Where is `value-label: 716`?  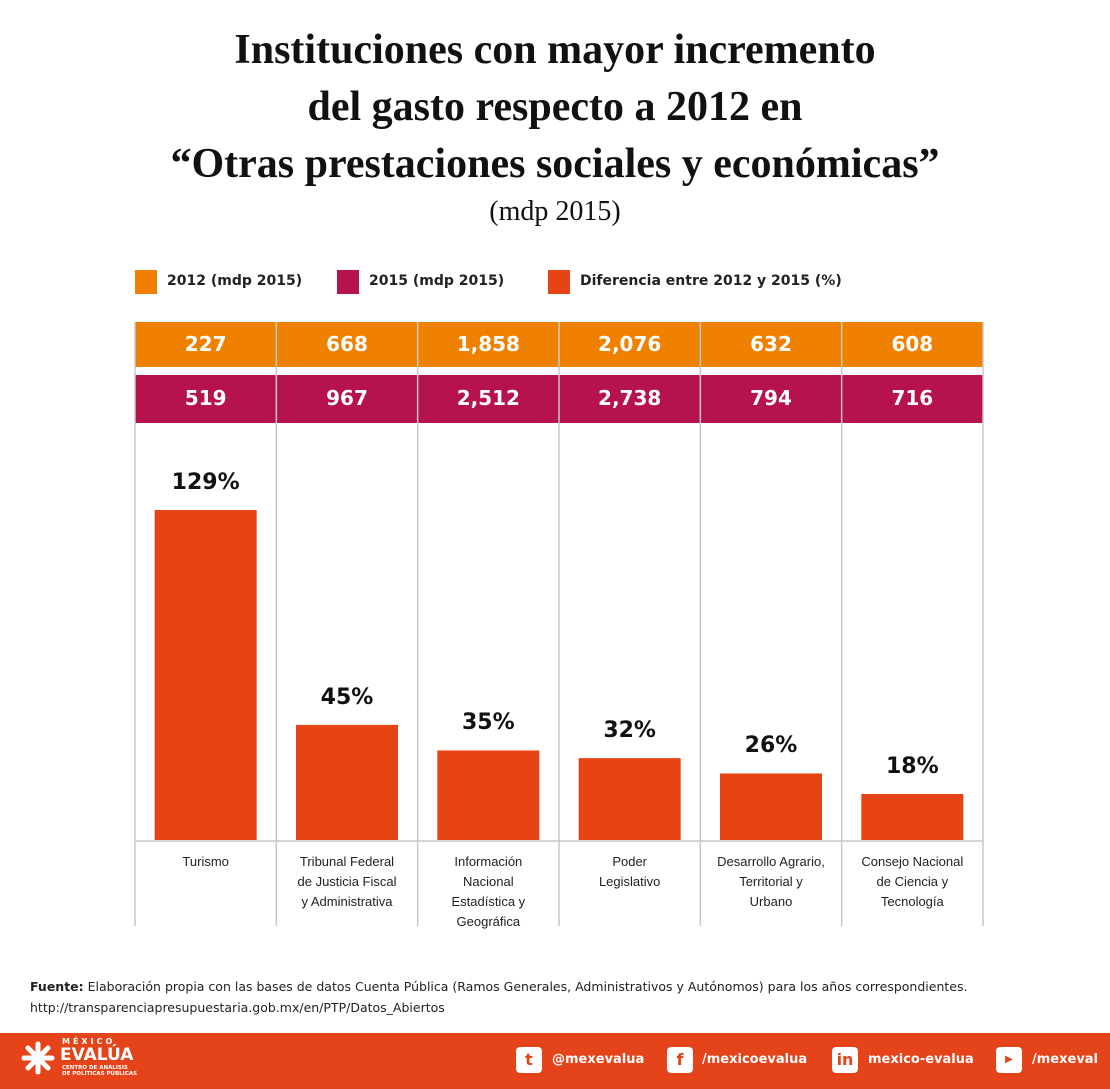
value-label: 716 is located at coordinates (912, 398).